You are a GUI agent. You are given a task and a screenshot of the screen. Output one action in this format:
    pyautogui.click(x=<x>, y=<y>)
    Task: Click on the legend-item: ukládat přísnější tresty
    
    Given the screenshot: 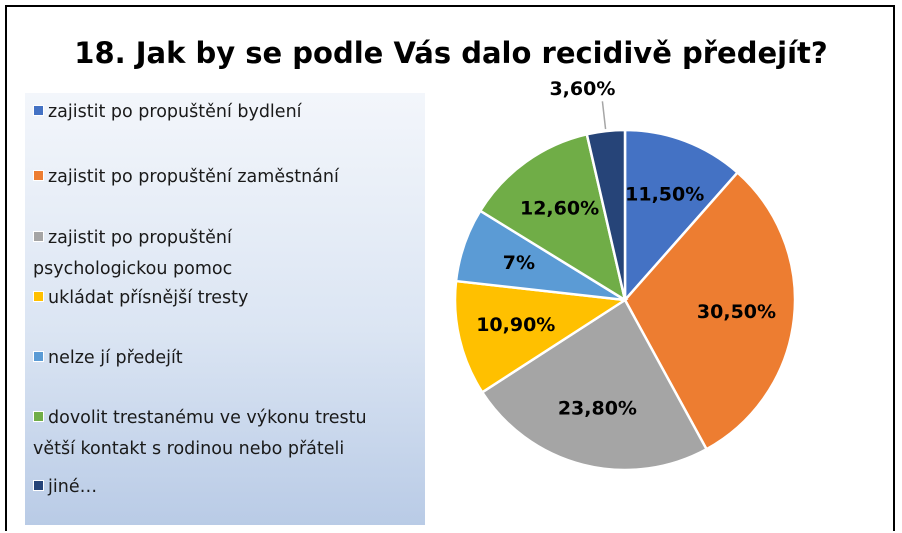 What is the action you would take?
    pyautogui.click(x=140, y=298)
    